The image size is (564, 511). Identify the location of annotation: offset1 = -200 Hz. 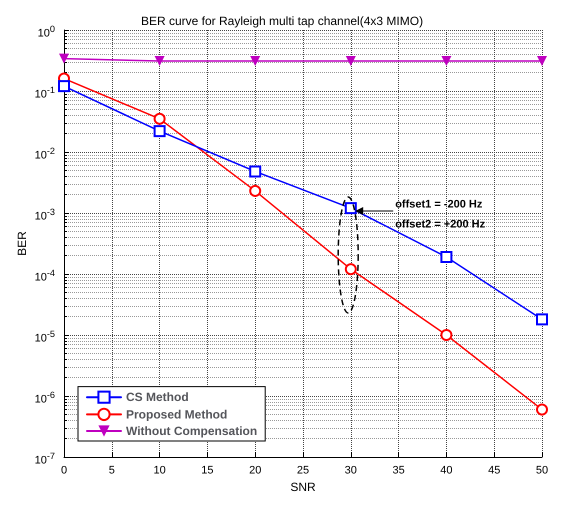
(439, 204).